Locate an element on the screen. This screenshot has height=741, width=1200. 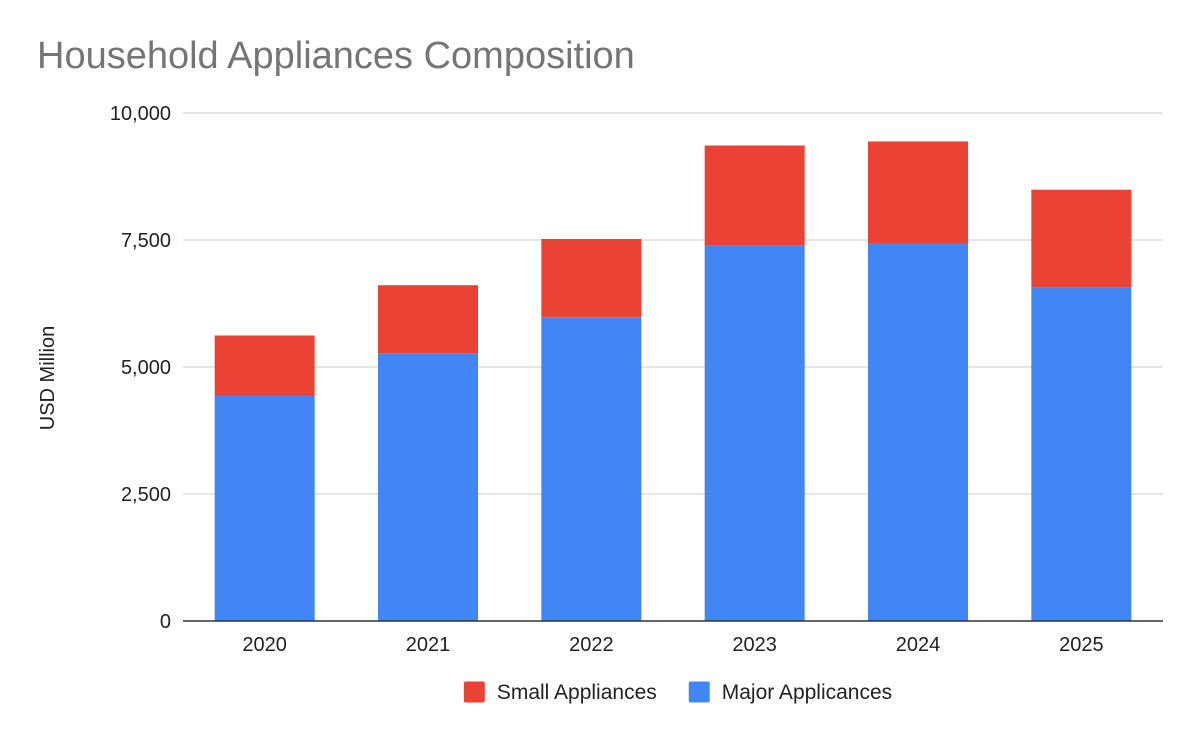
x-tick-label: 2022 is located at coordinates (591, 645).